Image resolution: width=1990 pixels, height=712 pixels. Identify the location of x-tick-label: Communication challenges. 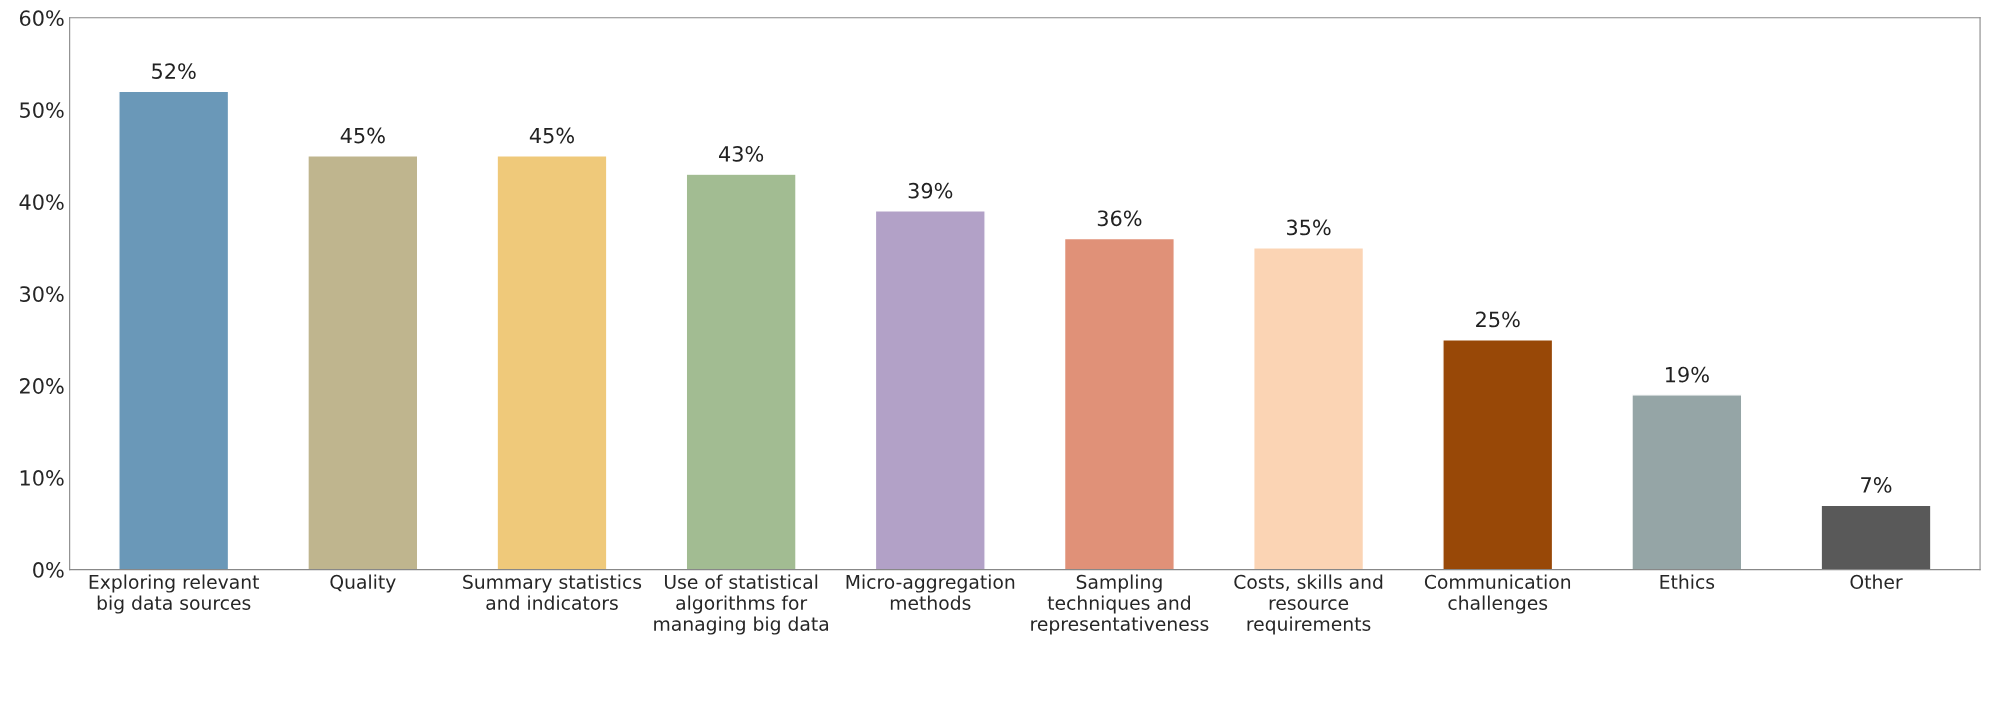
(1497, 594).